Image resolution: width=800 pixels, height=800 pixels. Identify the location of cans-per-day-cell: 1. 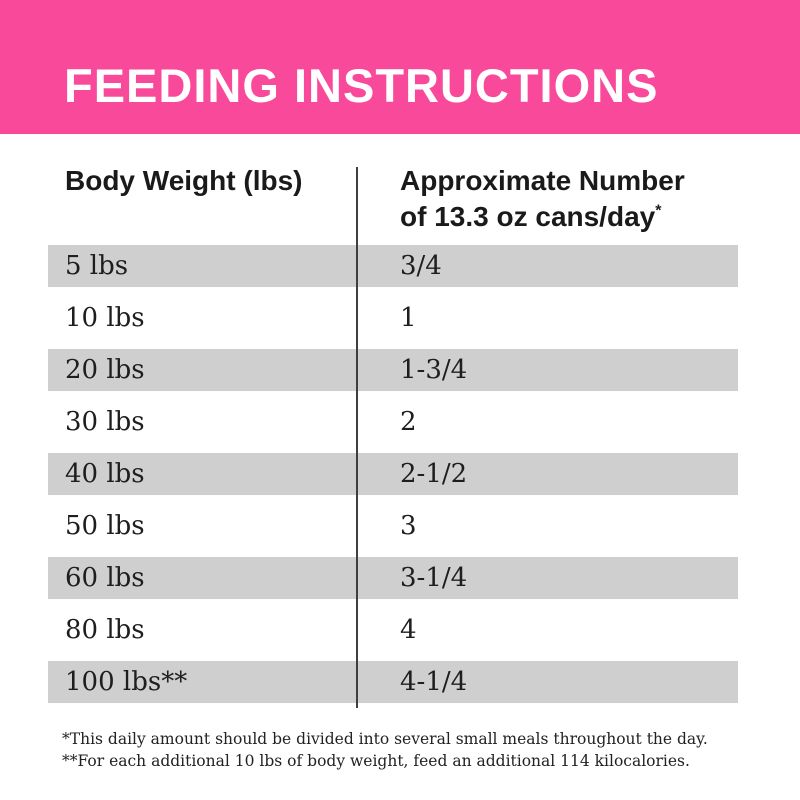
(408, 318).